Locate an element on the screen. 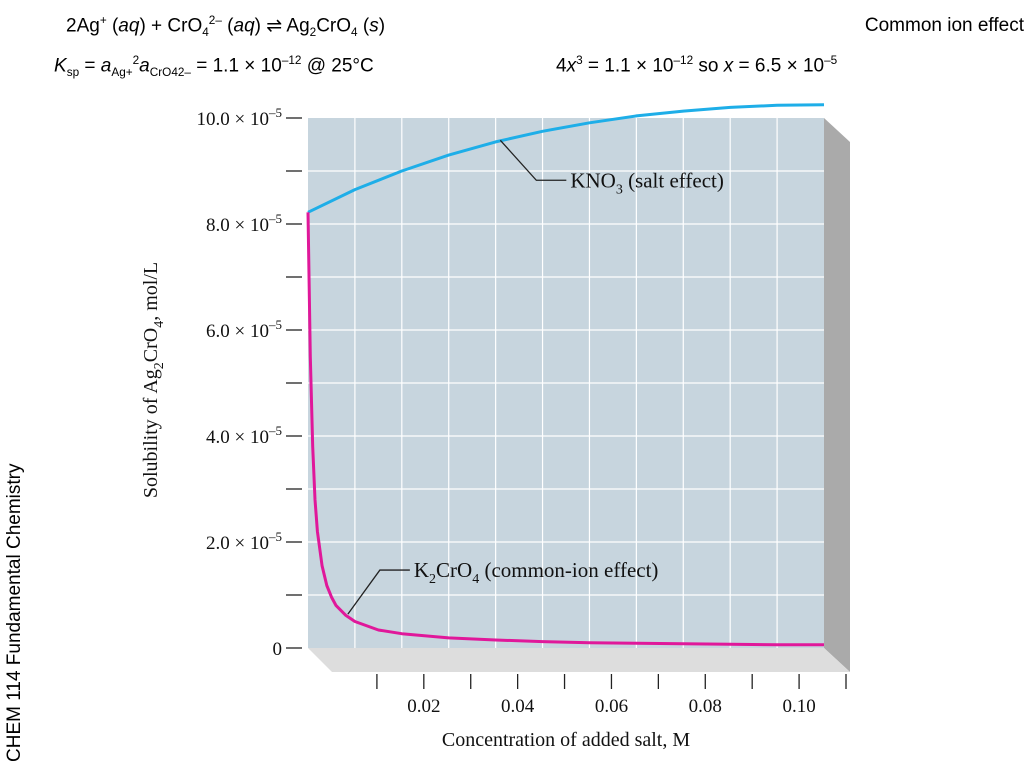 This screenshot has width=1024, height=768. y-tick-label: 4.0 × 10⁻⁵ is located at coordinates (244, 435).